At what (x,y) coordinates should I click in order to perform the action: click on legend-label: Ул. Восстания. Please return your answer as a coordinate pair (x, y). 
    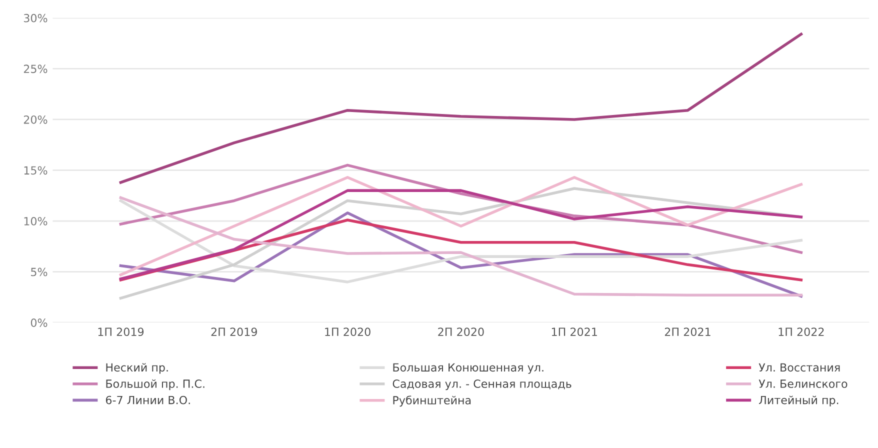
    Looking at the image, I should click on (799, 367).